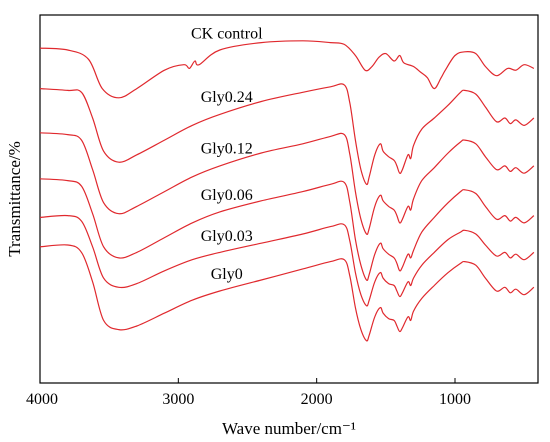 The height and width of the screenshot is (442, 550). What do you see at coordinates (227, 236) in the screenshot?
I see `series-label: Gly0.03` at bounding box center [227, 236].